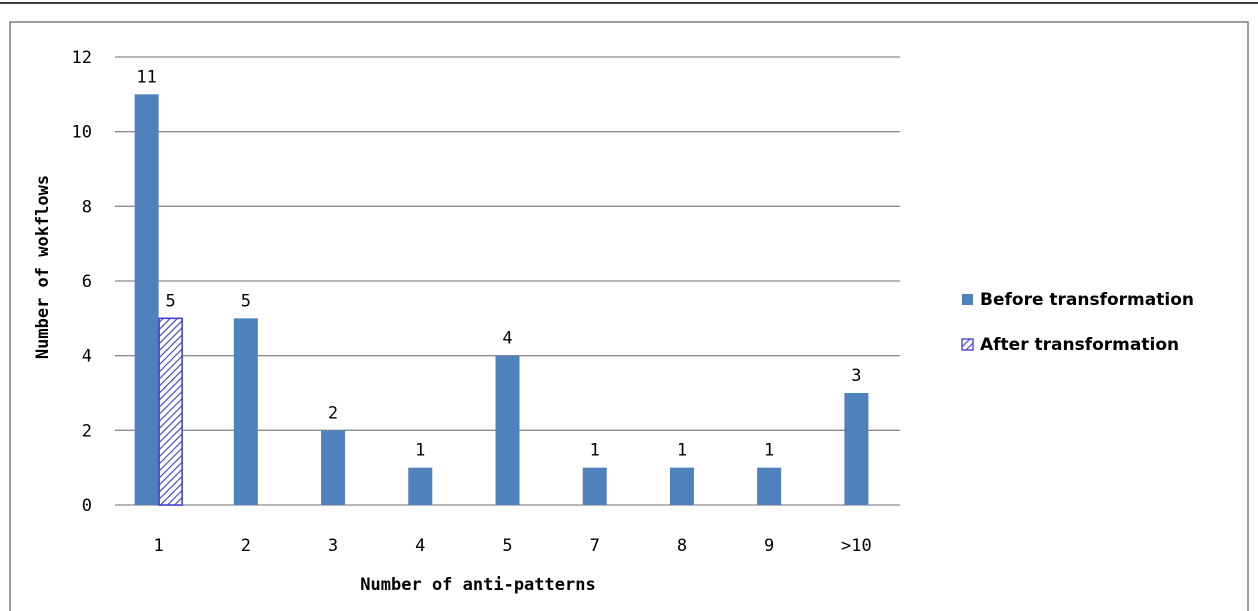  I want to click on x-tick-label: 8, so click(682, 546).